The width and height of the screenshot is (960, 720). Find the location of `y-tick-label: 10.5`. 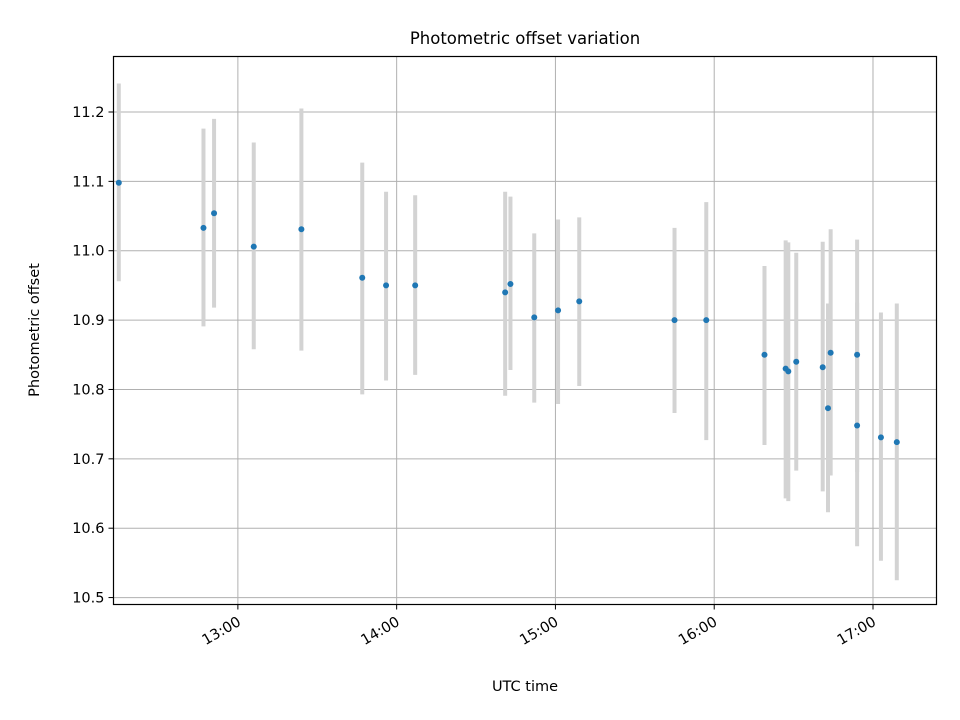

y-tick-label: 10.5 is located at coordinates (88, 599).